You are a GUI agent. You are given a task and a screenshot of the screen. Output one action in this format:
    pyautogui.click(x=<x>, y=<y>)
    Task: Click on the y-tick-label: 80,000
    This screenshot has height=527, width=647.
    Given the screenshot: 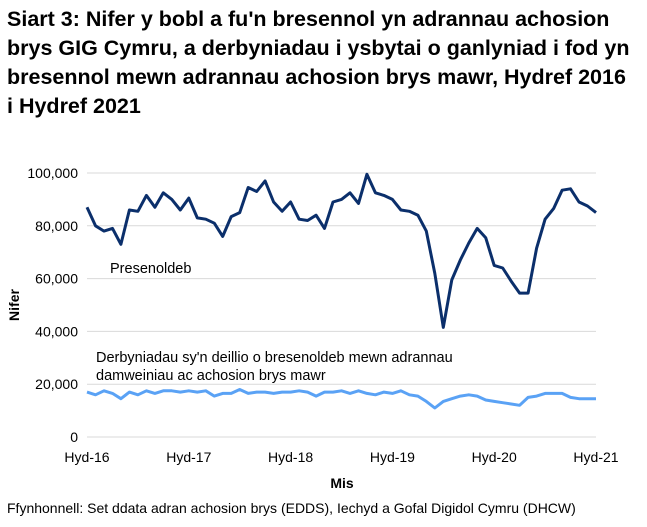 What is the action you would take?
    pyautogui.click(x=56, y=226)
    